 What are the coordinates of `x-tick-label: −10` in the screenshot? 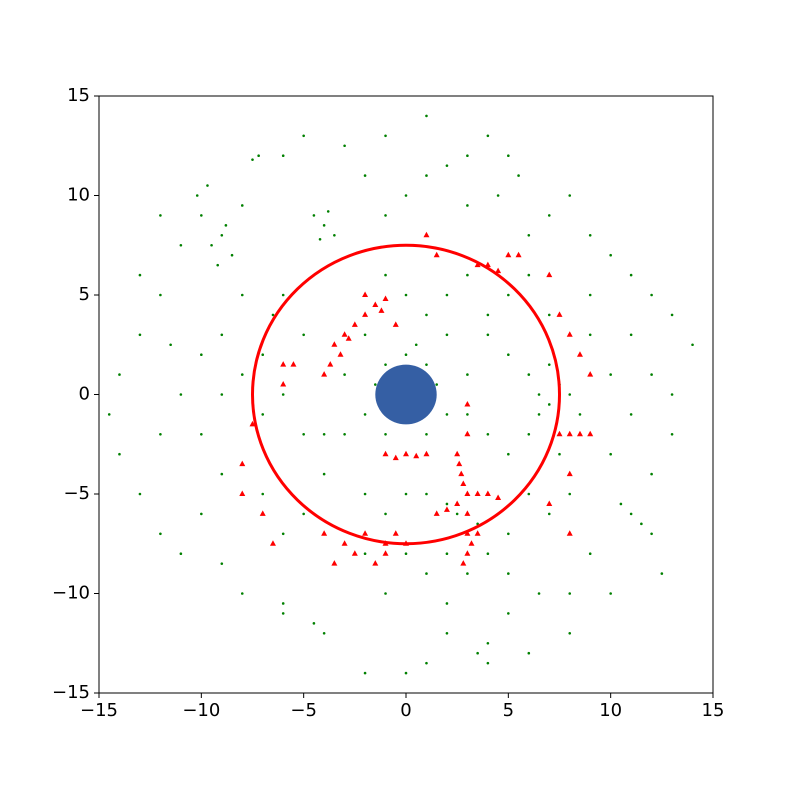 It's located at (201, 710).